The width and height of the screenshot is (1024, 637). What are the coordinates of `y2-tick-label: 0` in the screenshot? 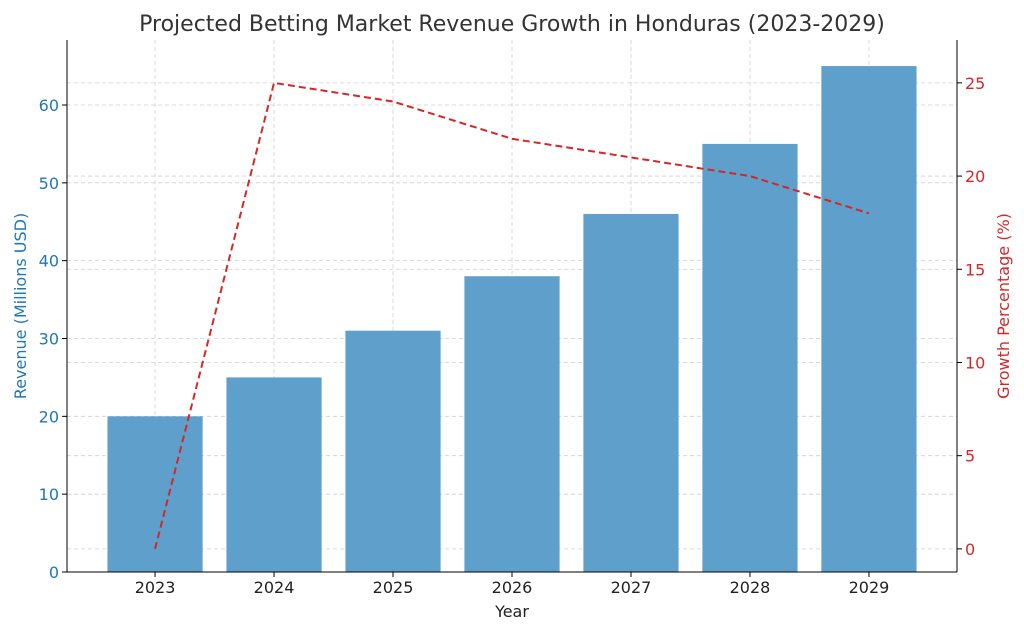 It's located at (970, 549).